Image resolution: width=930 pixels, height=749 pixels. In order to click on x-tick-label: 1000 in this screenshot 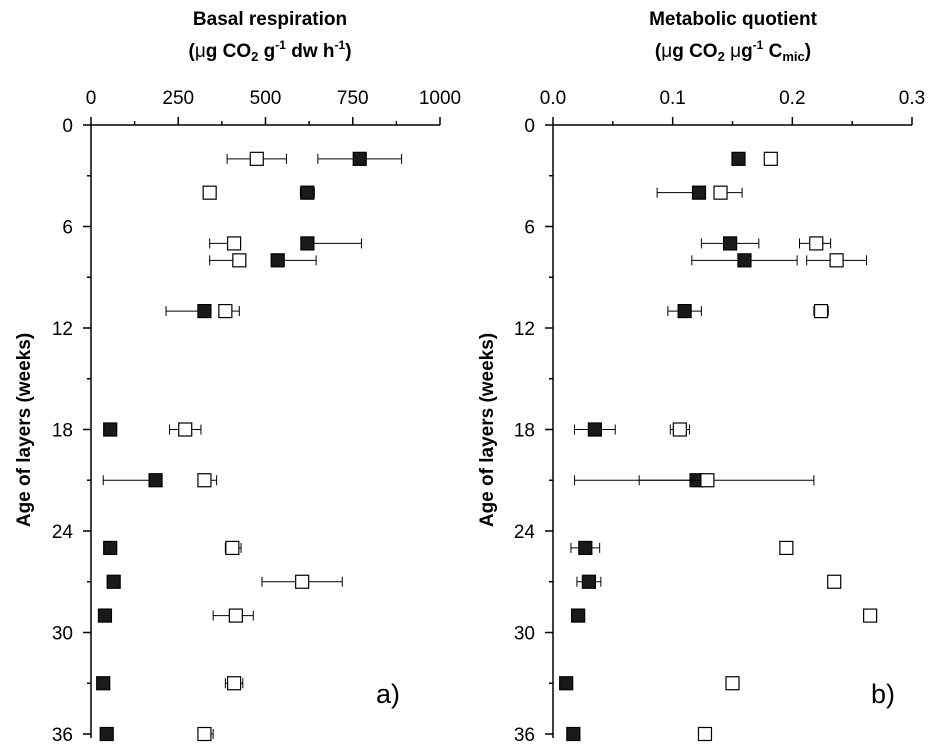, I will do `click(440, 98)`.